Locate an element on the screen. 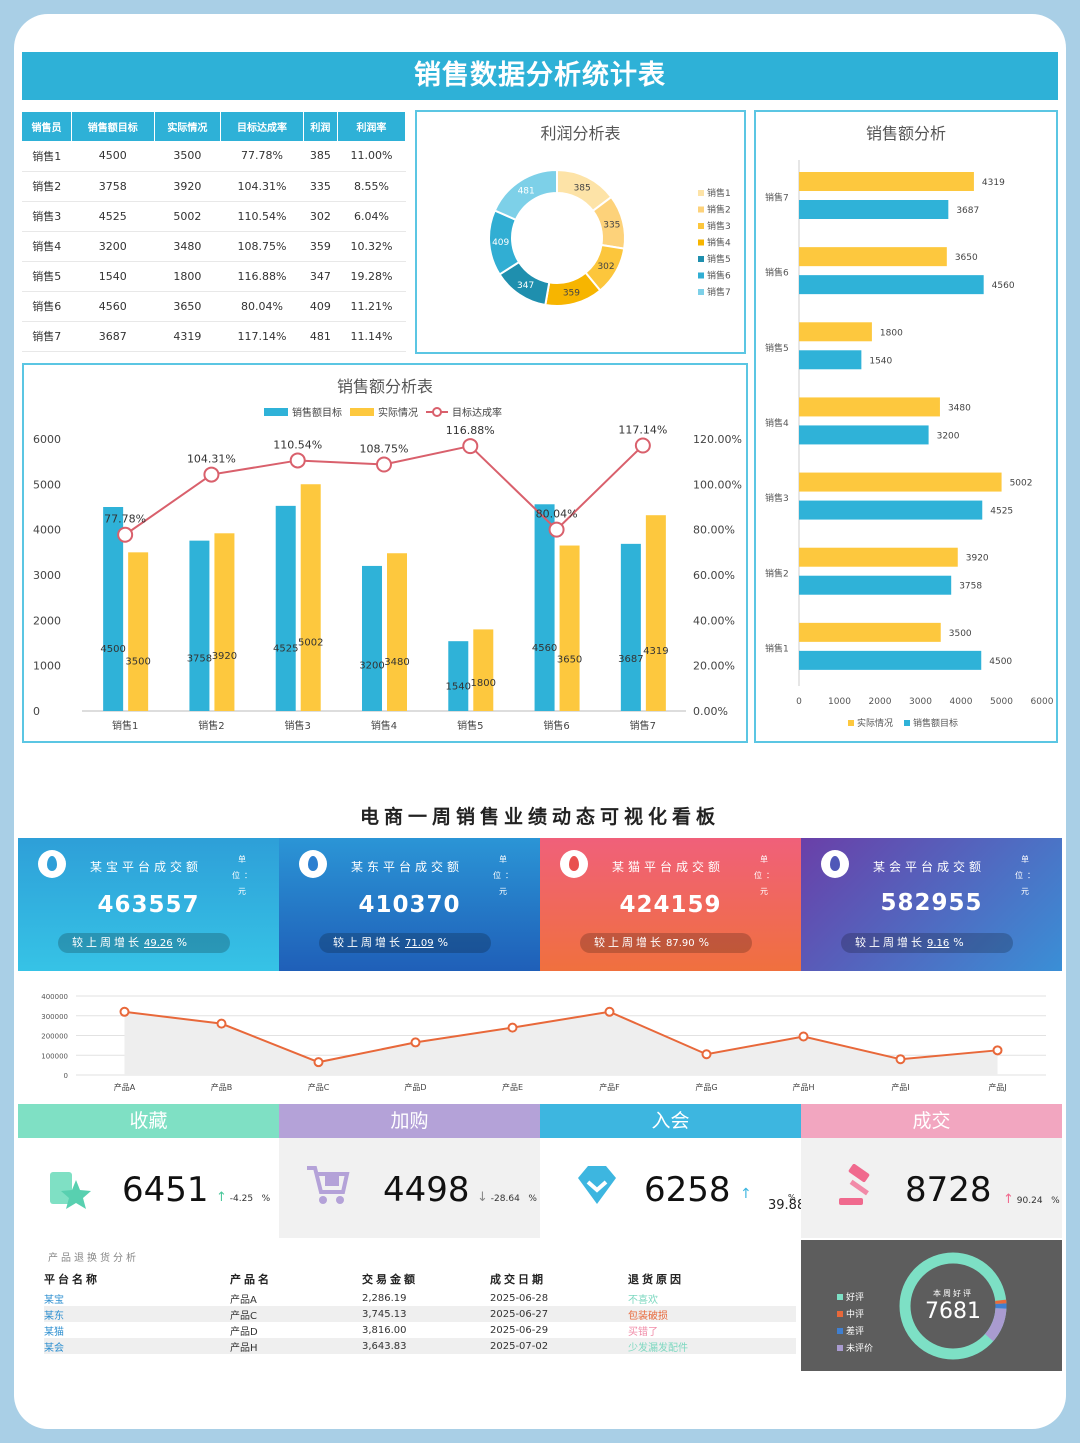 This screenshot has height=1443, width=1080. combo-category-label: 销售4 is located at coordinates (384, 725).